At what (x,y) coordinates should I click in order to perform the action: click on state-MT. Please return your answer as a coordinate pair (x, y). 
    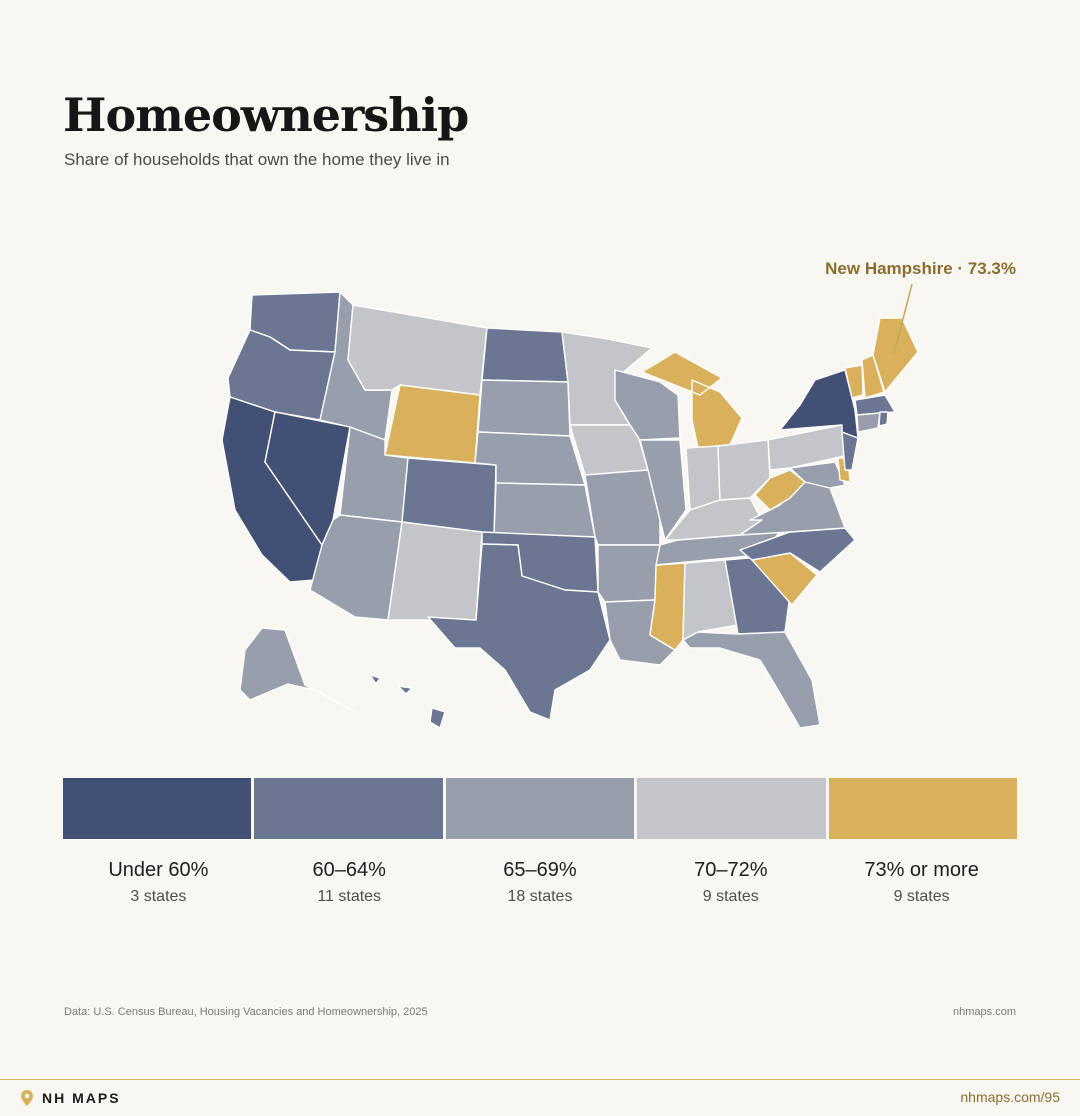
    Looking at the image, I should click on (417, 350).